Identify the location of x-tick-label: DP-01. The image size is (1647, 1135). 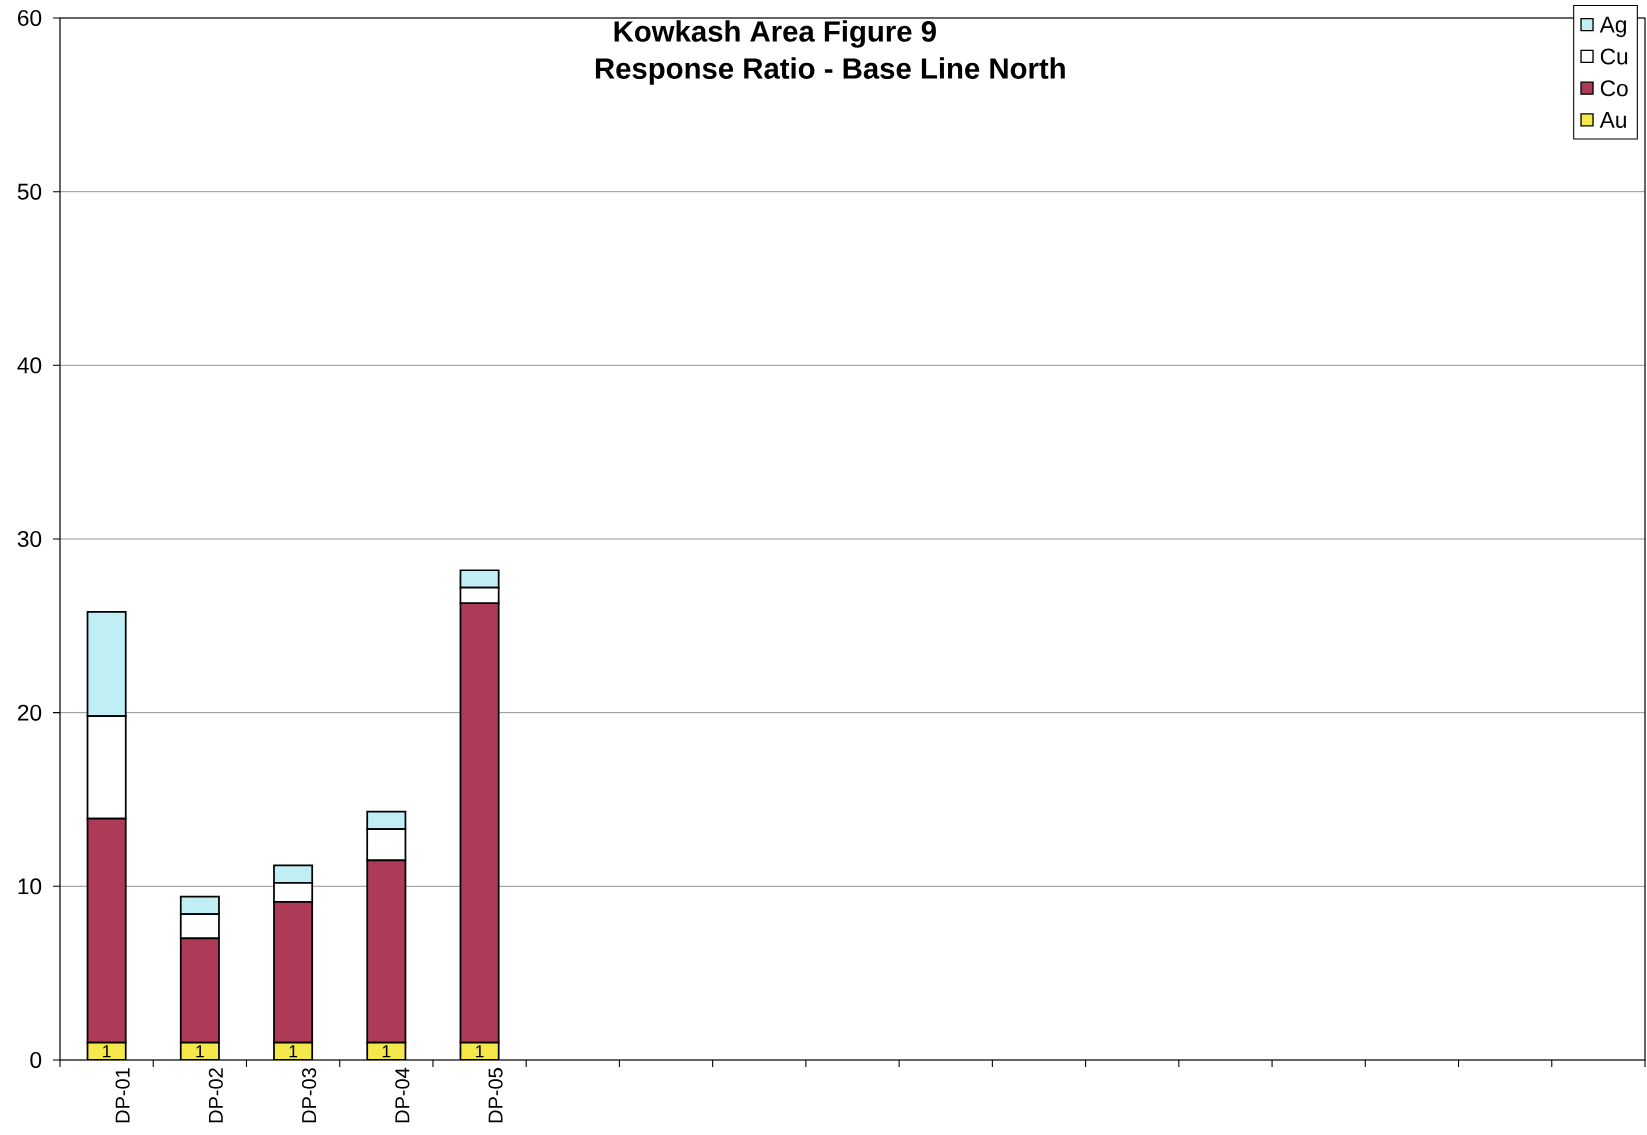
(122, 1095).